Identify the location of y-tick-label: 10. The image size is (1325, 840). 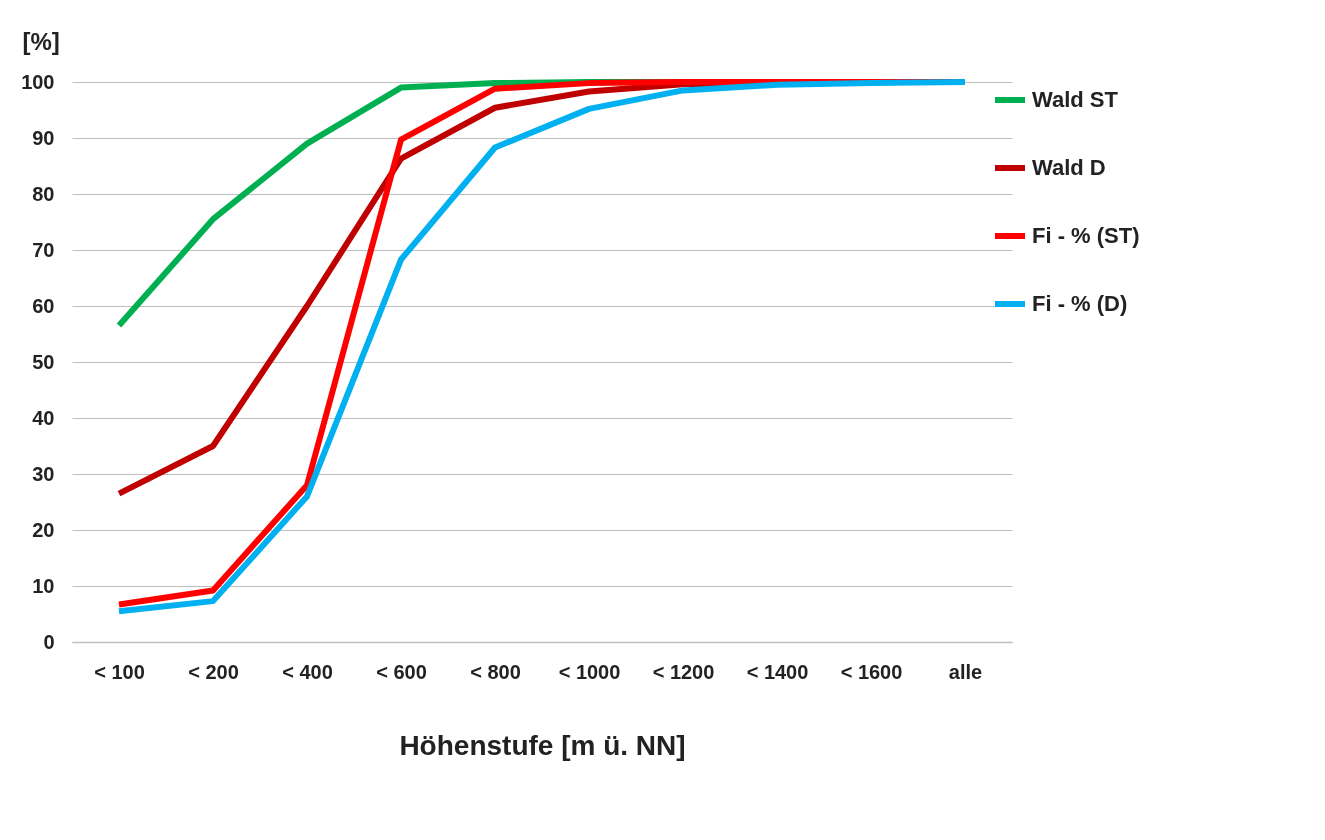
(43, 585).